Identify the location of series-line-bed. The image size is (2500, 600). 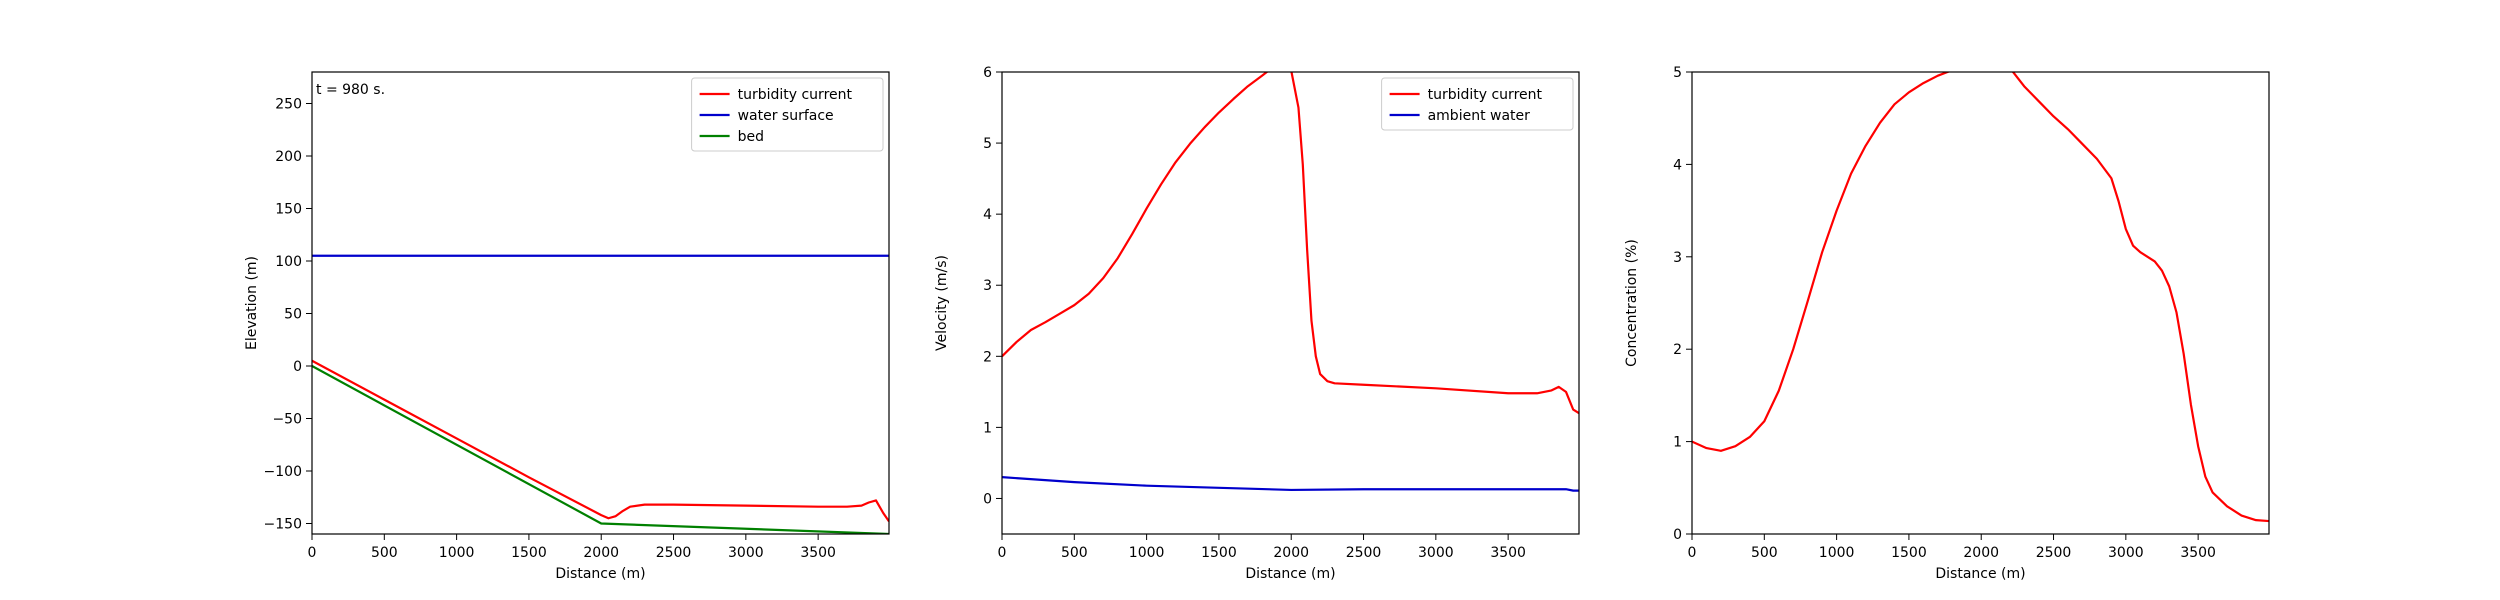
(600, 449).